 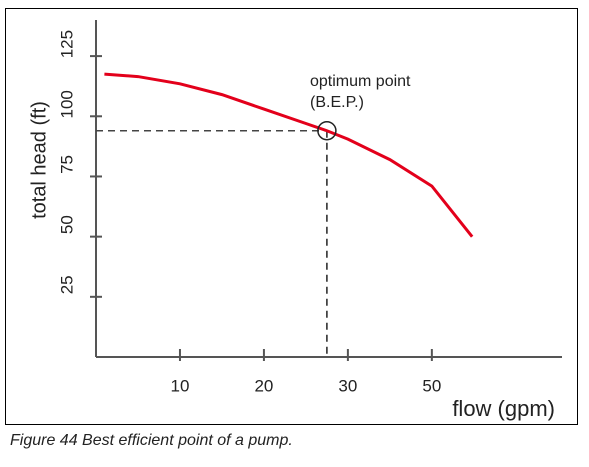 What do you see at coordinates (503, 408) in the screenshot?
I see `x-axis-label: flow (gpm)` at bounding box center [503, 408].